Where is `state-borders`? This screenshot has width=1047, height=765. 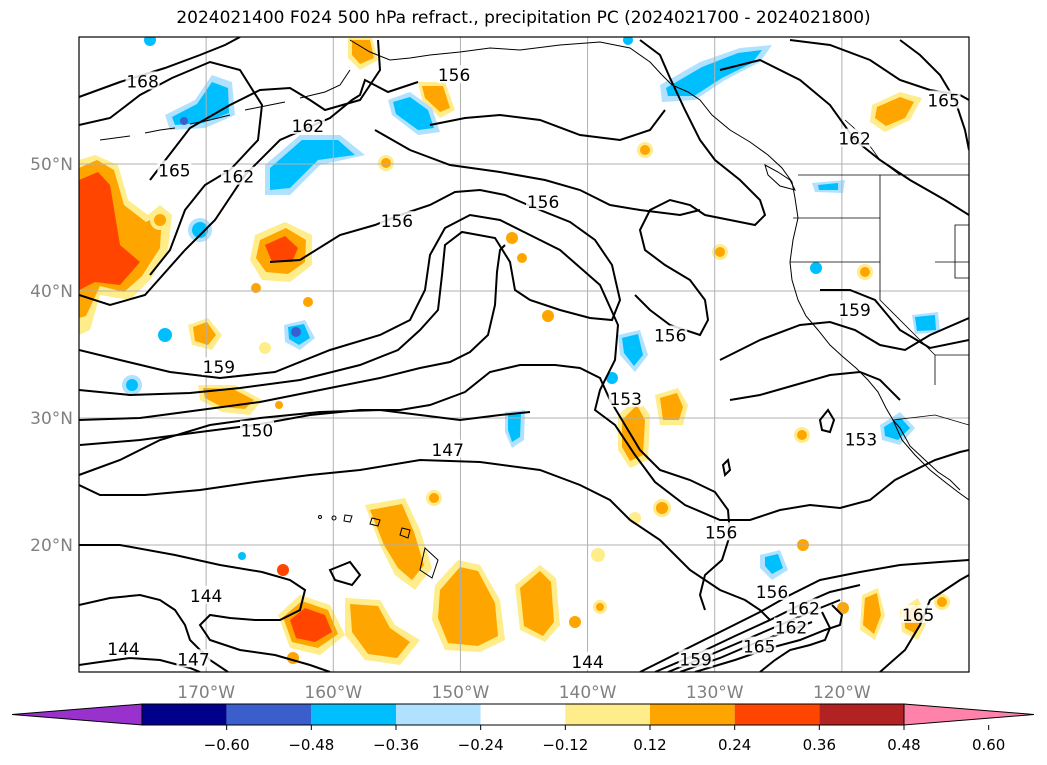 state-borders is located at coordinates (879, 272).